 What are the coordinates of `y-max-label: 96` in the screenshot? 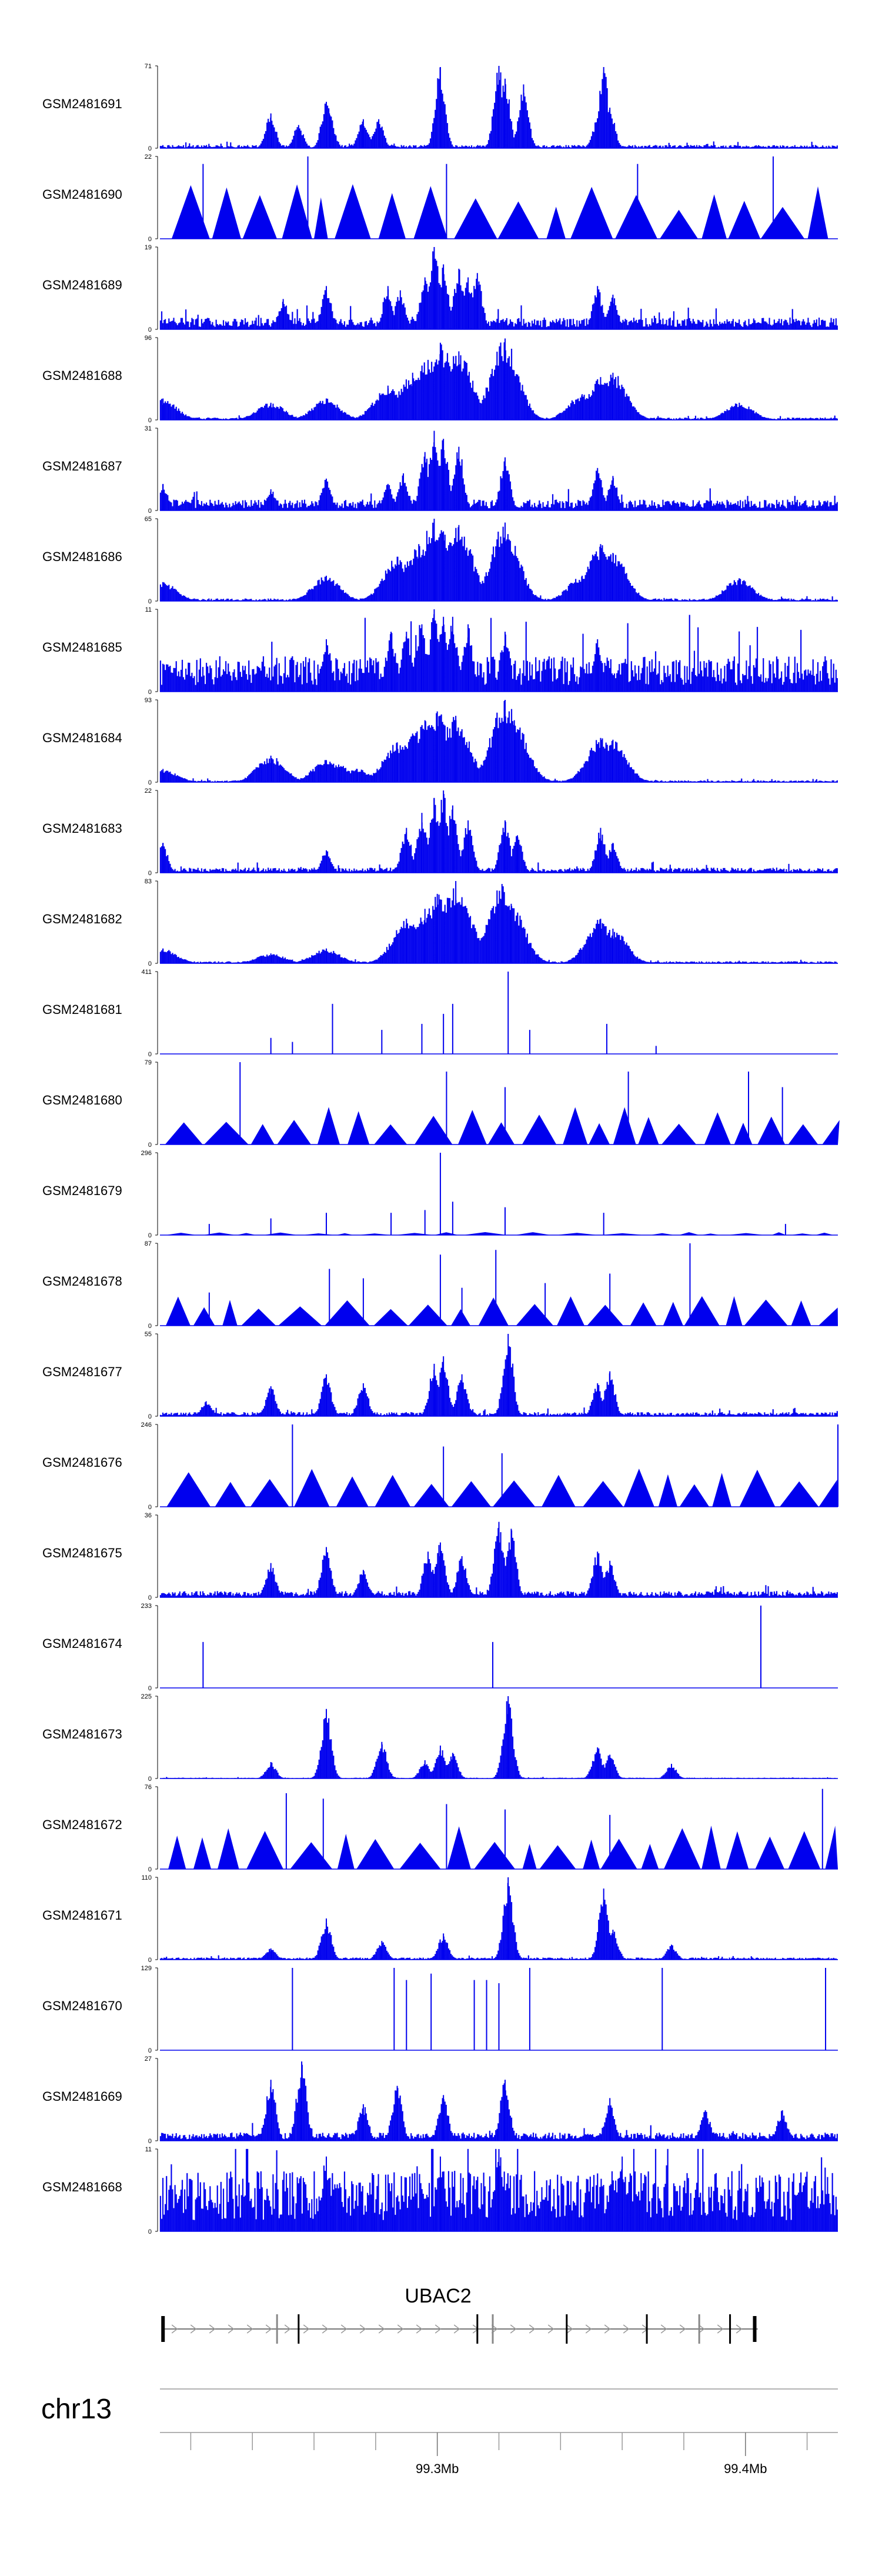 It's located at (148, 338).